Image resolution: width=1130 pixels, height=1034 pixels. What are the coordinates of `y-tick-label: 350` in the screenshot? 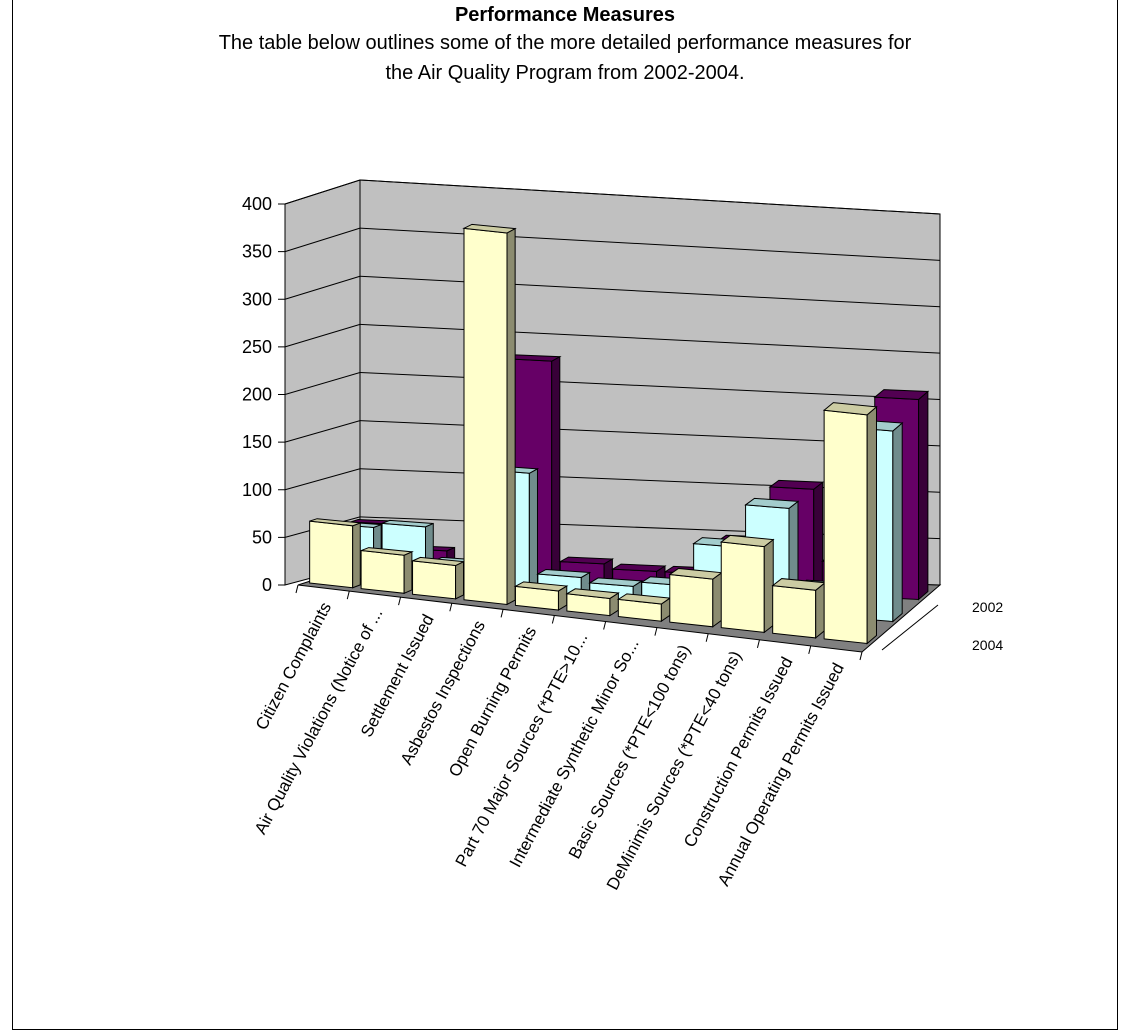 It's located at (257, 252).